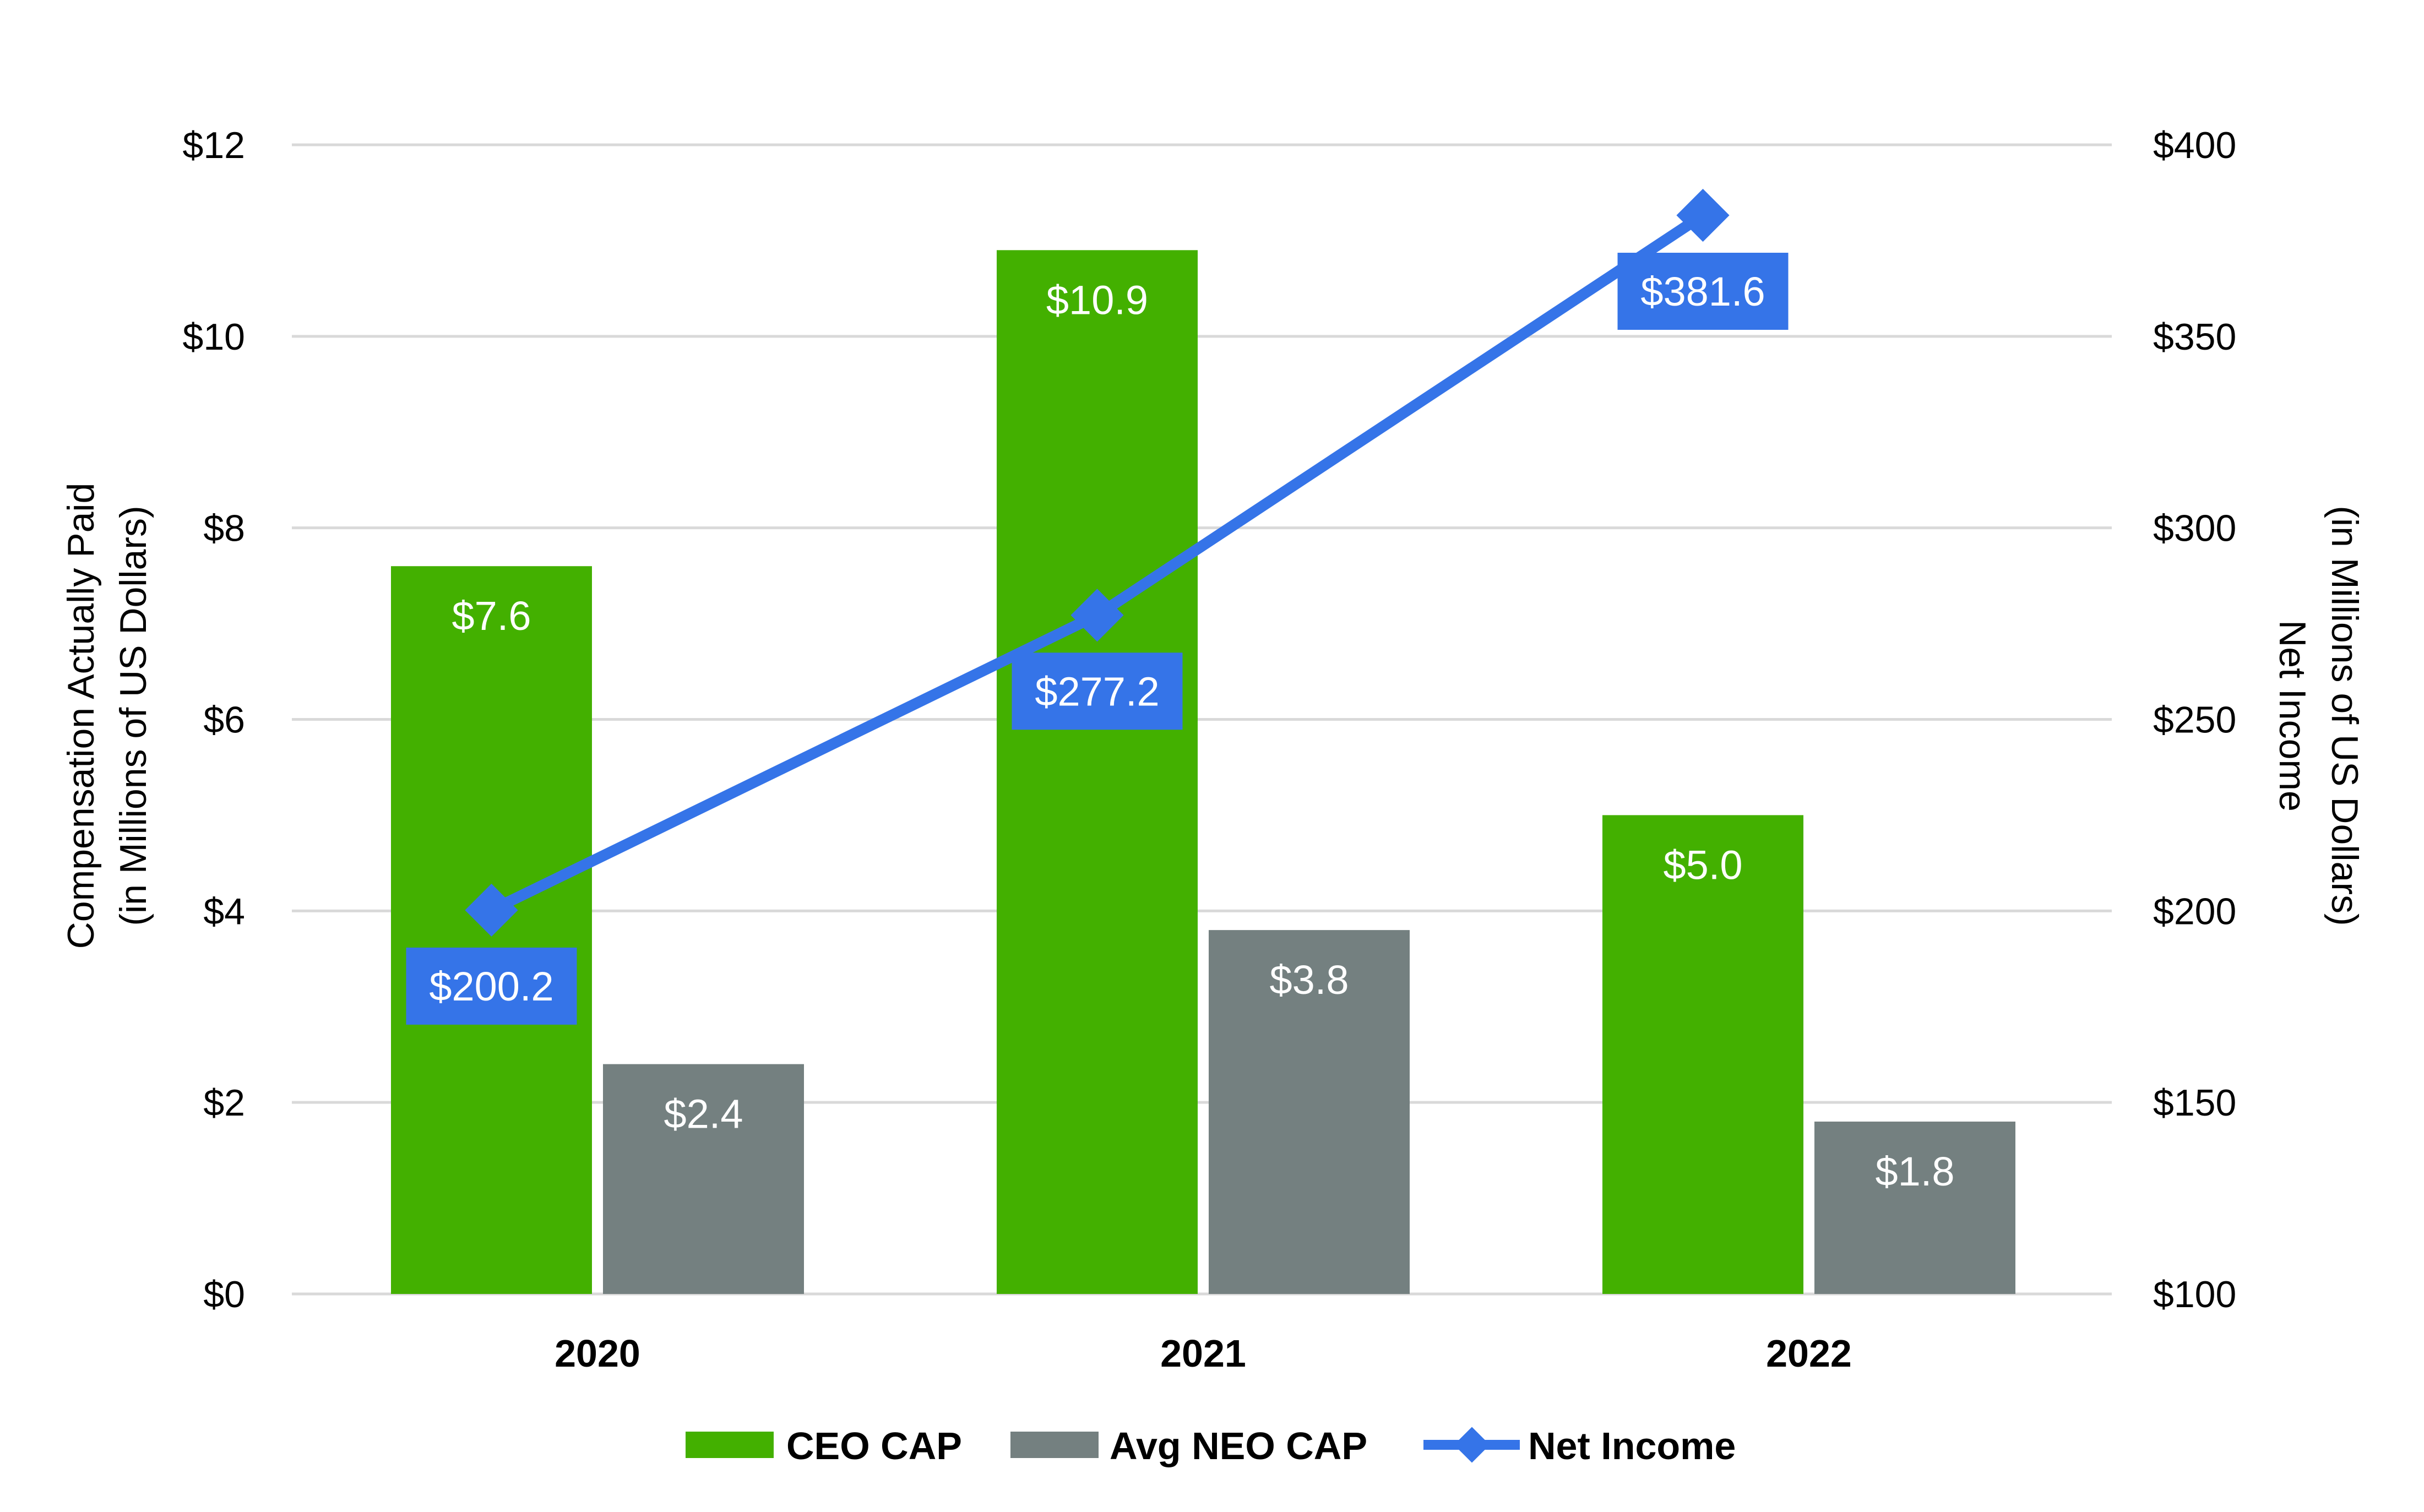 The image size is (2424, 1512). Describe the element at coordinates (224, 720) in the screenshot. I see `left-tick-label: $6` at that location.